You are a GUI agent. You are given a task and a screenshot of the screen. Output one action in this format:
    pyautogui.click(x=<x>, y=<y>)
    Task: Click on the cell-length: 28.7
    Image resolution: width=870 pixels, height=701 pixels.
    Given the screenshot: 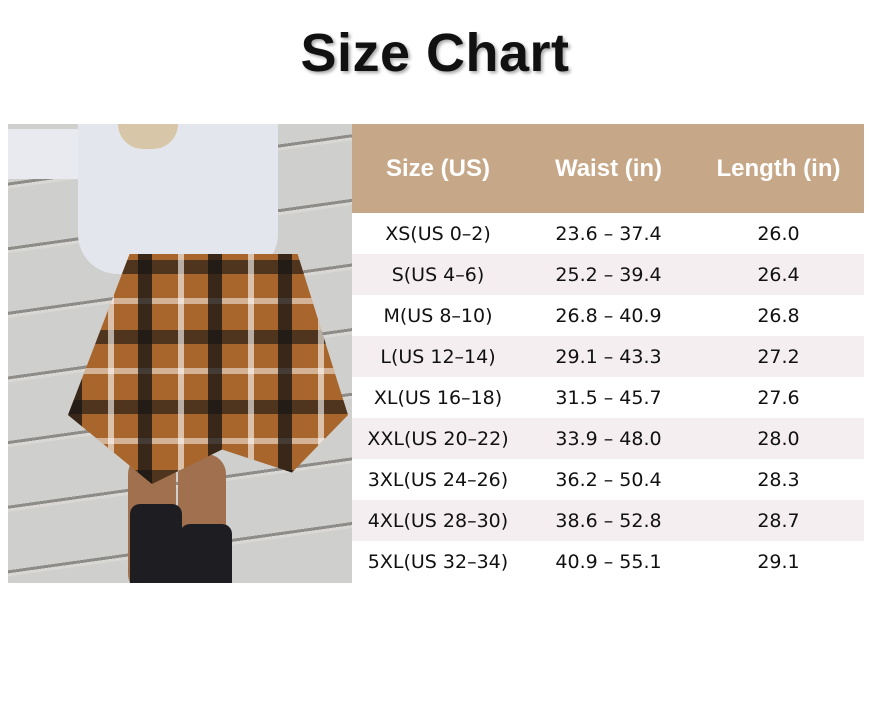 What is the action you would take?
    pyautogui.click(x=778, y=520)
    